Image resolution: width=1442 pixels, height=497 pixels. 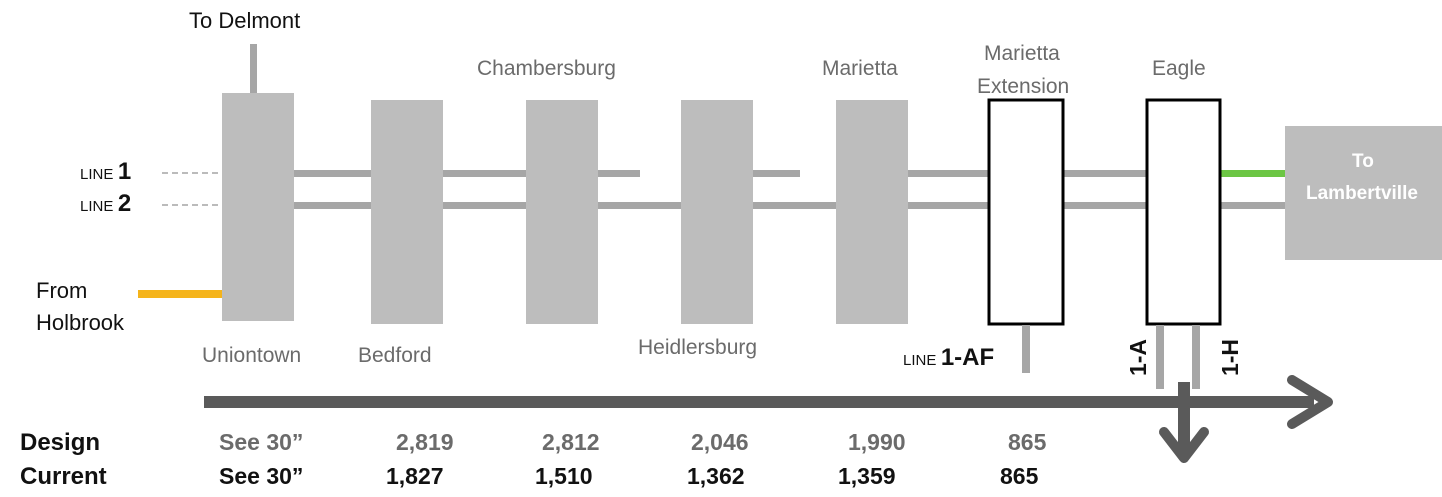 I want to click on down-arrow-head, so click(x=1184, y=445).